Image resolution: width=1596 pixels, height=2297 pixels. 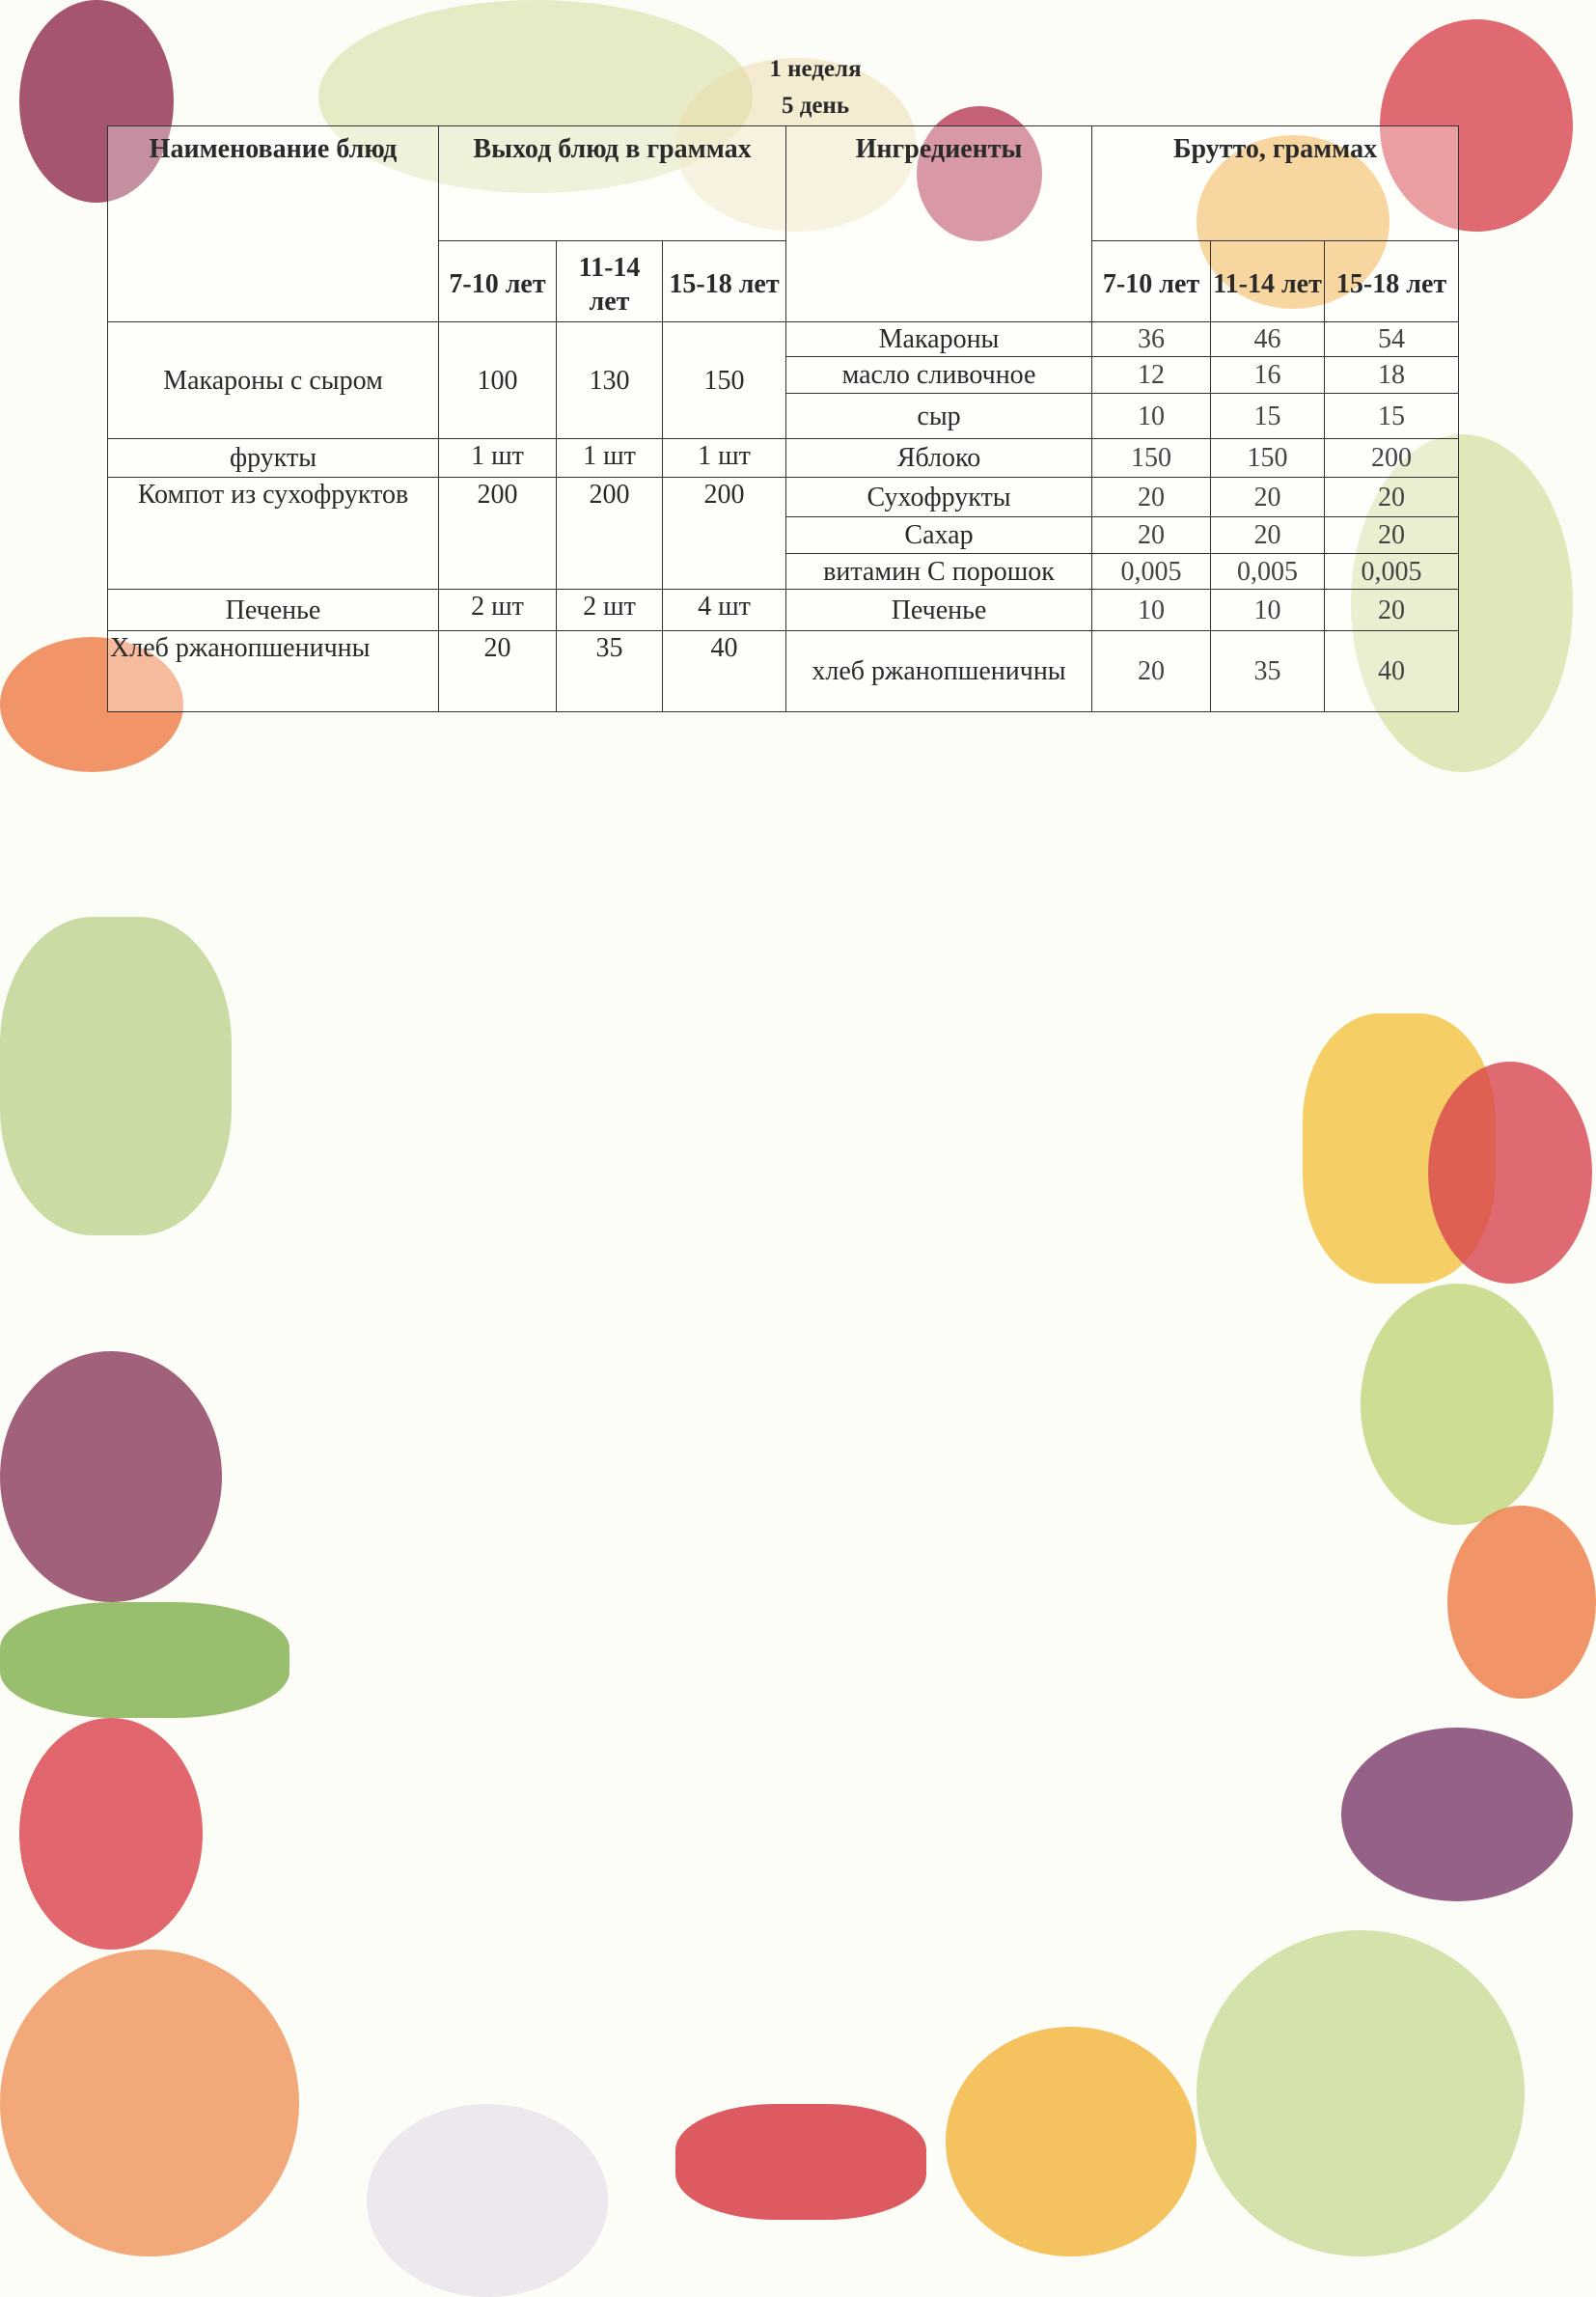 I want to click on carrot-decoration, so click(x=1522, y=1602).